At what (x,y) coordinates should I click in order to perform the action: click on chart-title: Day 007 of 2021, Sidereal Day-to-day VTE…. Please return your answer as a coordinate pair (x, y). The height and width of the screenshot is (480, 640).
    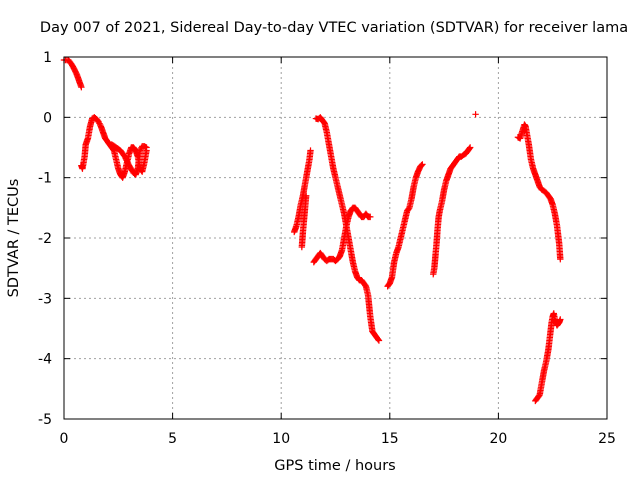
    Looking at the image, I should click on (334, 28).